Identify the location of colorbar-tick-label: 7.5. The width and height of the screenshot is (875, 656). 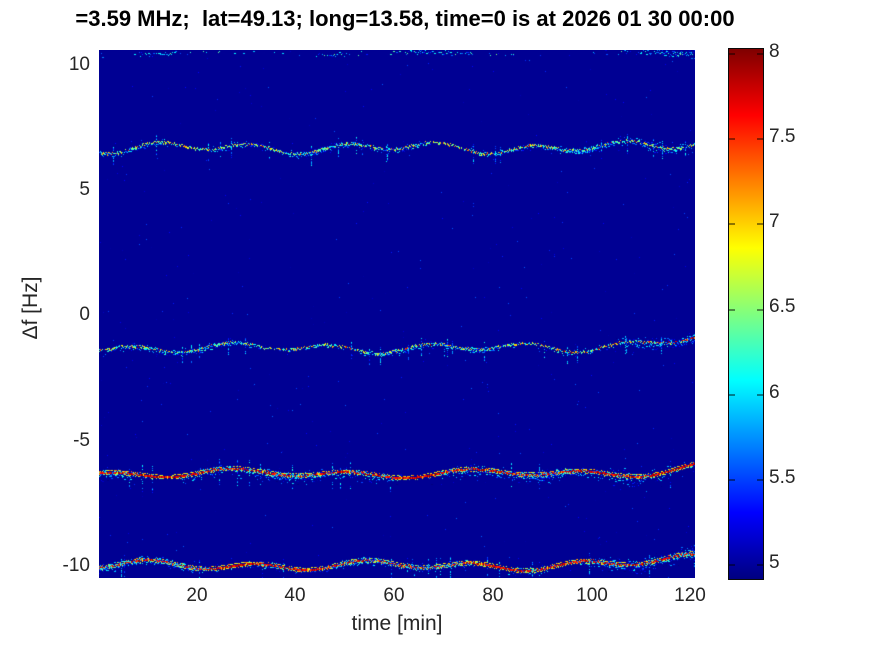
(782, 136).